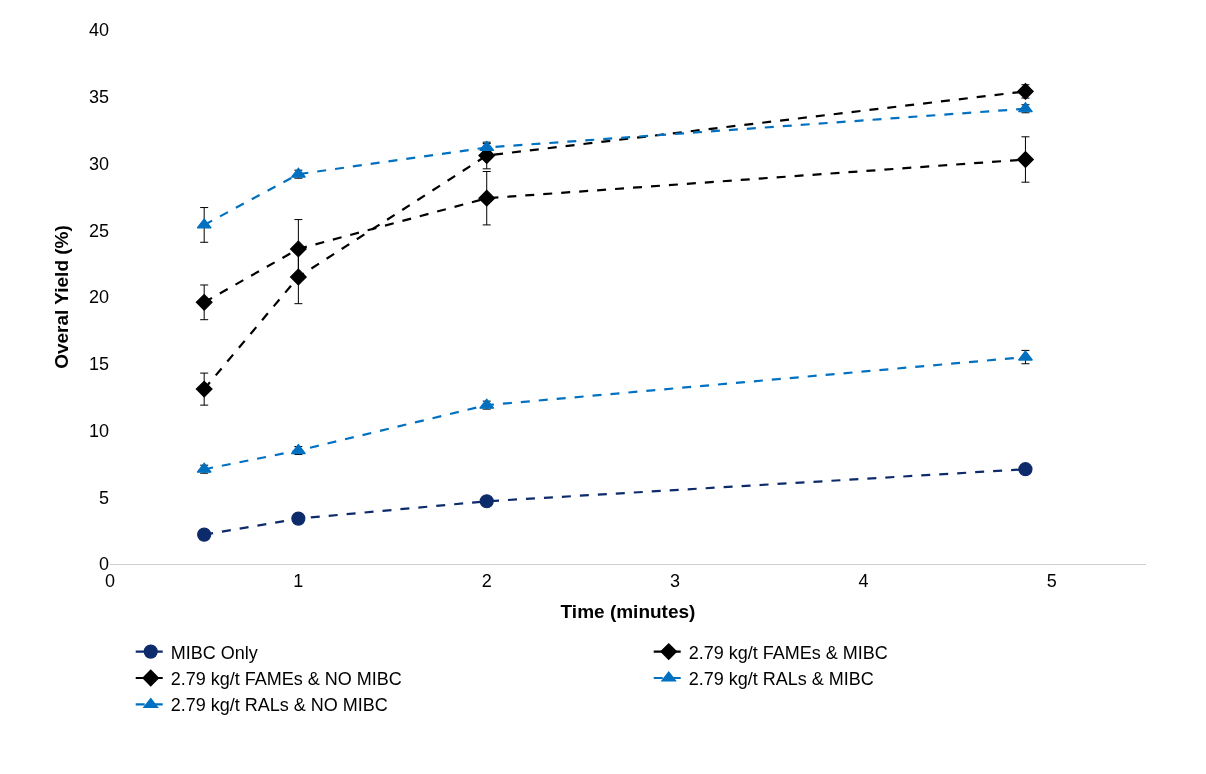  What do you see at coordinates (298, 580) in the screenshot?
I see `x-tick-label: 1` at bounding box center [298, 580].